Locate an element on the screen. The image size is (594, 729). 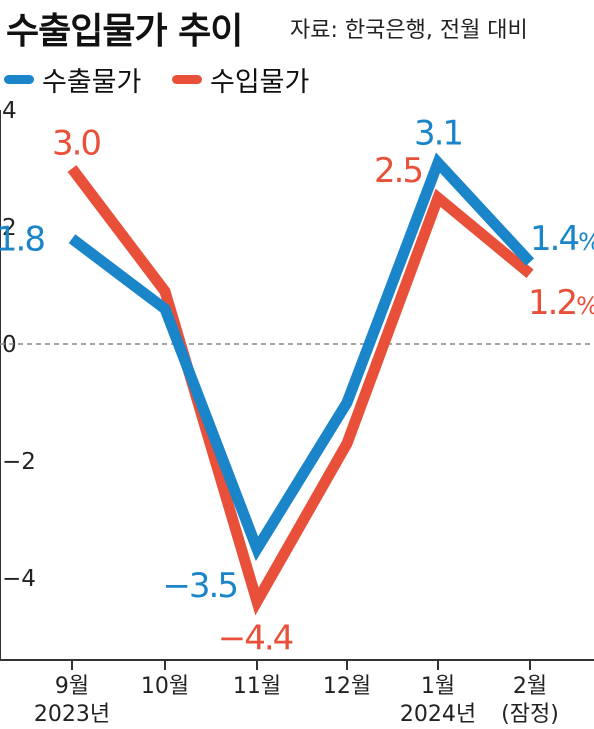
legend-swatch-import is located at coordinates (187, 79).